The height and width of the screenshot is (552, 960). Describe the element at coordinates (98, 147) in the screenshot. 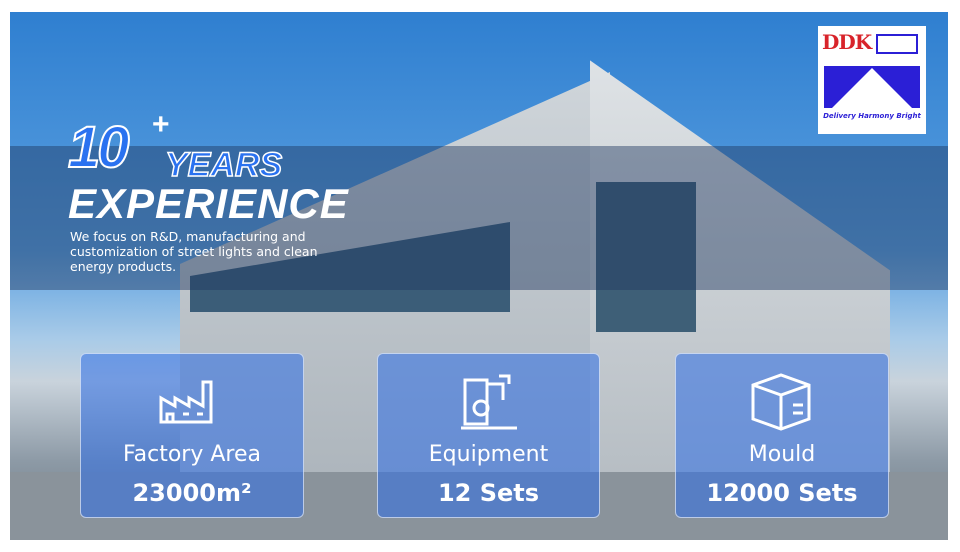

I see `years-number: 10` at that location.